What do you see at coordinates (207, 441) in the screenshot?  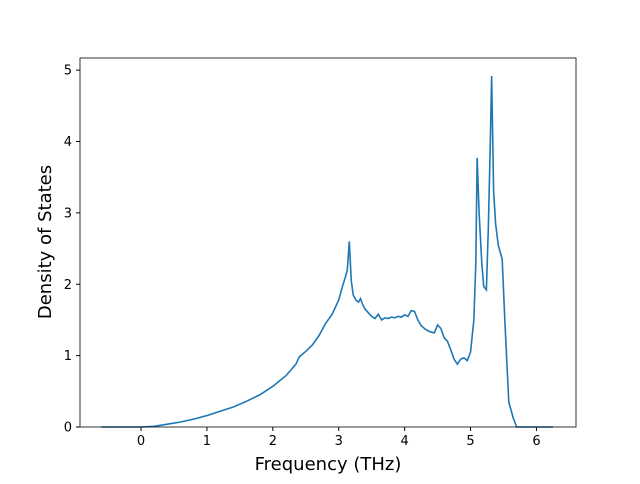 I see `x-tick-label: 1` at bounding box center [207, 441].